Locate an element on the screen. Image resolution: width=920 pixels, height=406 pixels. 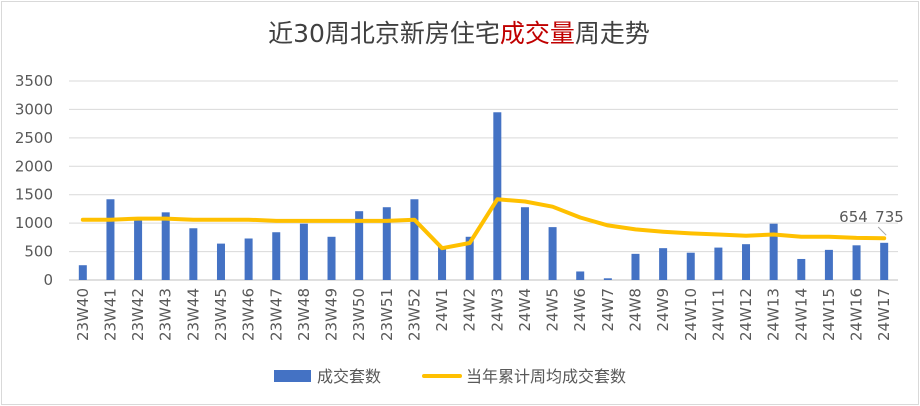
y-tick-label: 1500 is located at coordinates (34, 195).